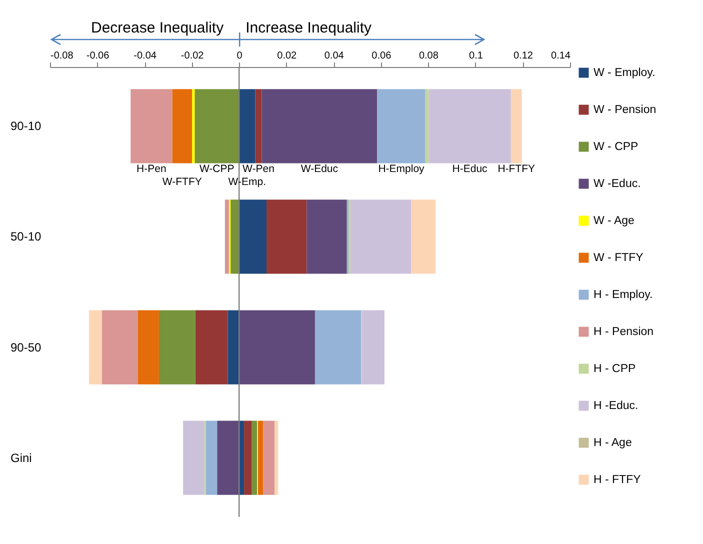  I want to click on annotation: H-Pen, so click(151, 169).